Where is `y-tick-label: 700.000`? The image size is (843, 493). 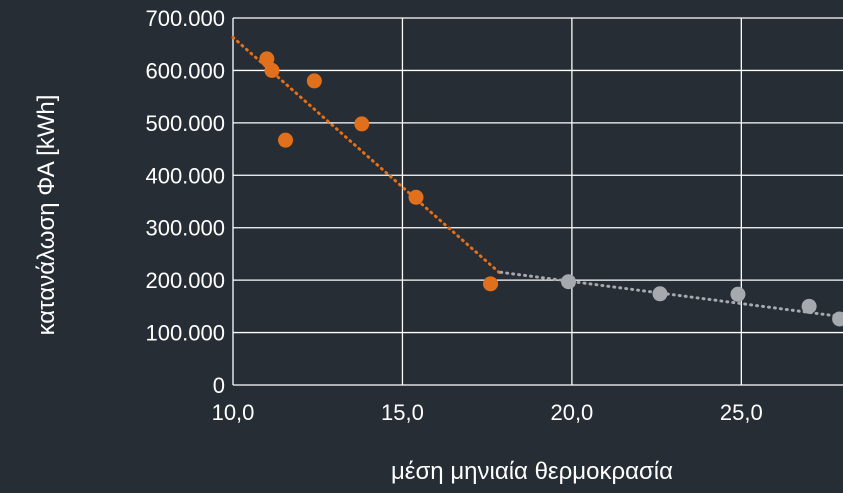
y-tick-label: 700.000 is located at coordinates (185, 18).